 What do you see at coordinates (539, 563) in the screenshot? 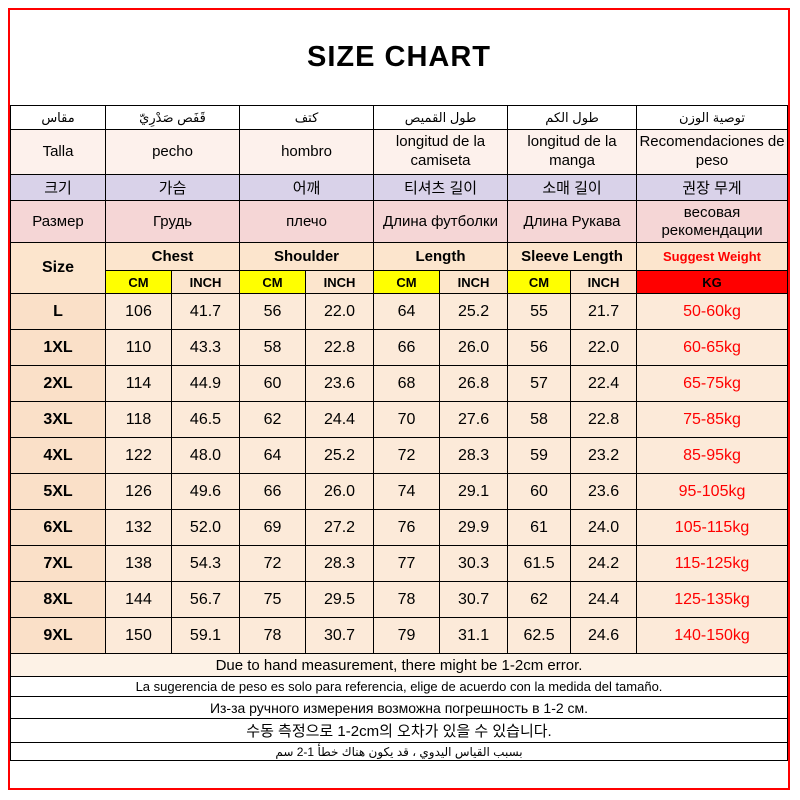
I see `measurement-value: 61.5` at bounding box center [539, 563].